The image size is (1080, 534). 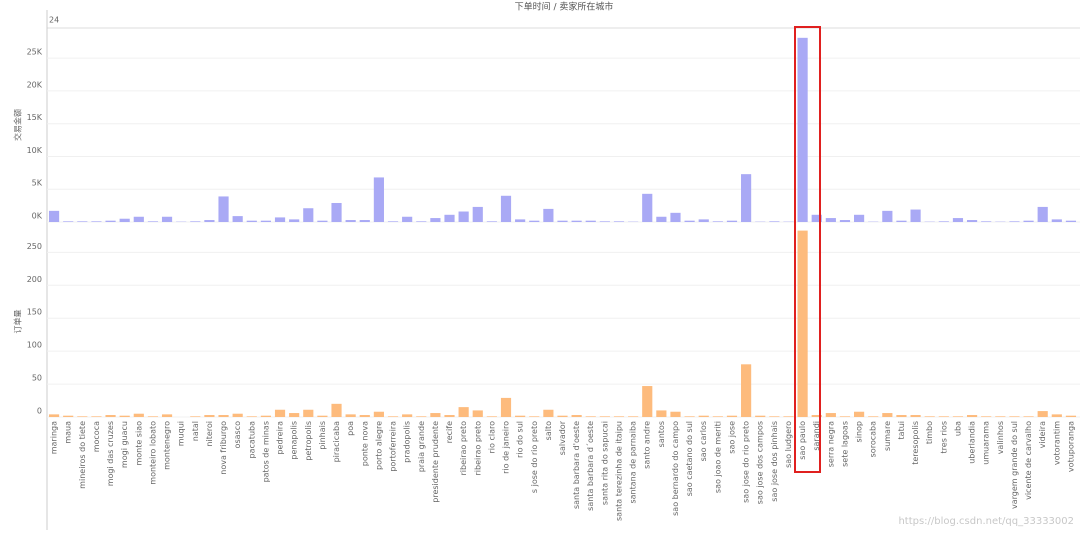 I want to click on x-tick-label: mineiros do tiete, so click(x=82, y=455).